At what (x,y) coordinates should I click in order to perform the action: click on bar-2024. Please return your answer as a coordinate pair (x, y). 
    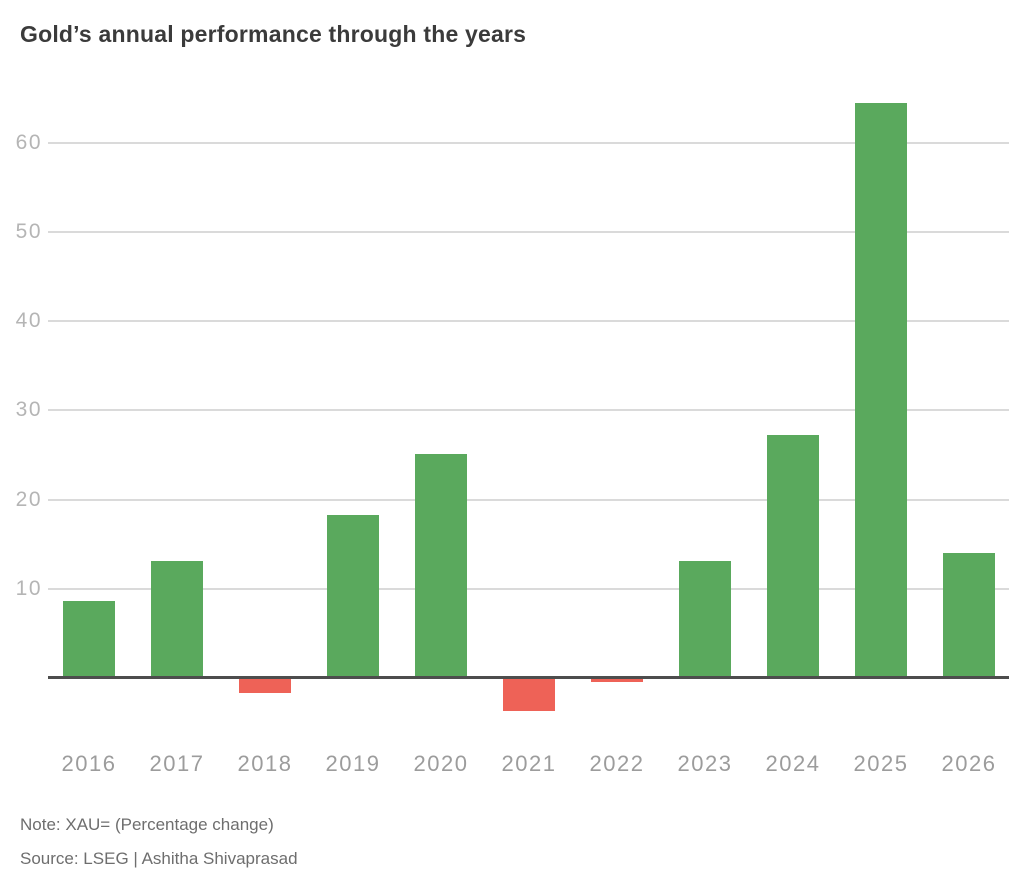
    Looking at the image, I should click on (793, 557).